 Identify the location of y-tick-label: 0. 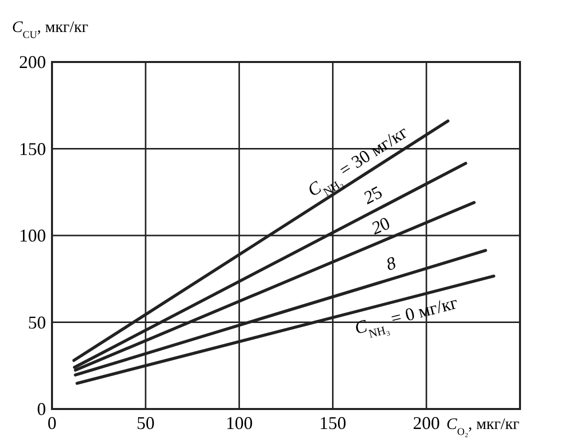
(41, 409).